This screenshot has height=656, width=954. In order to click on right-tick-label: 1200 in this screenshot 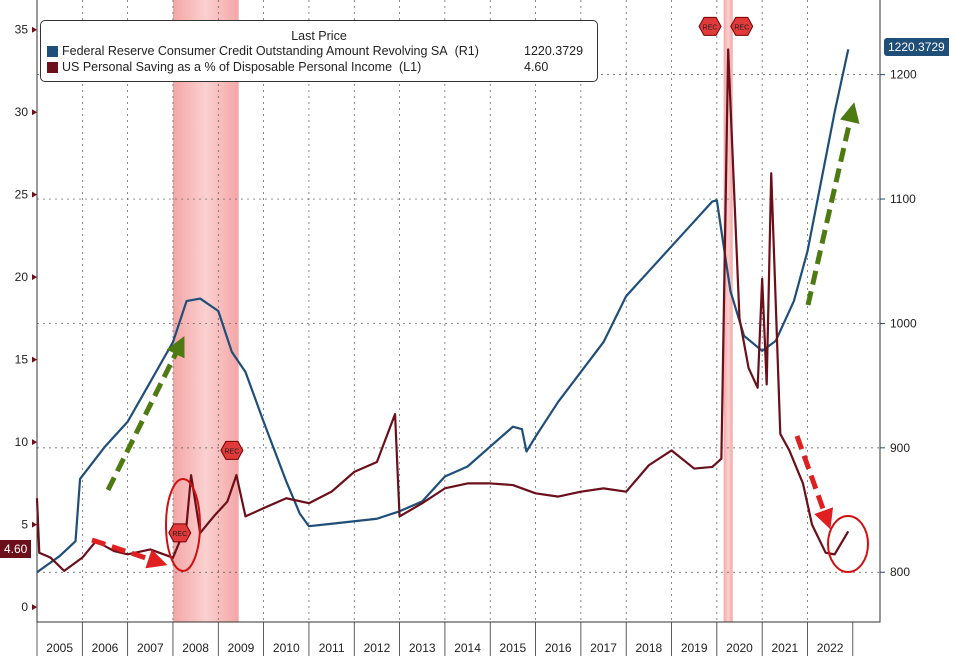, I will do `click(903, 75)`.